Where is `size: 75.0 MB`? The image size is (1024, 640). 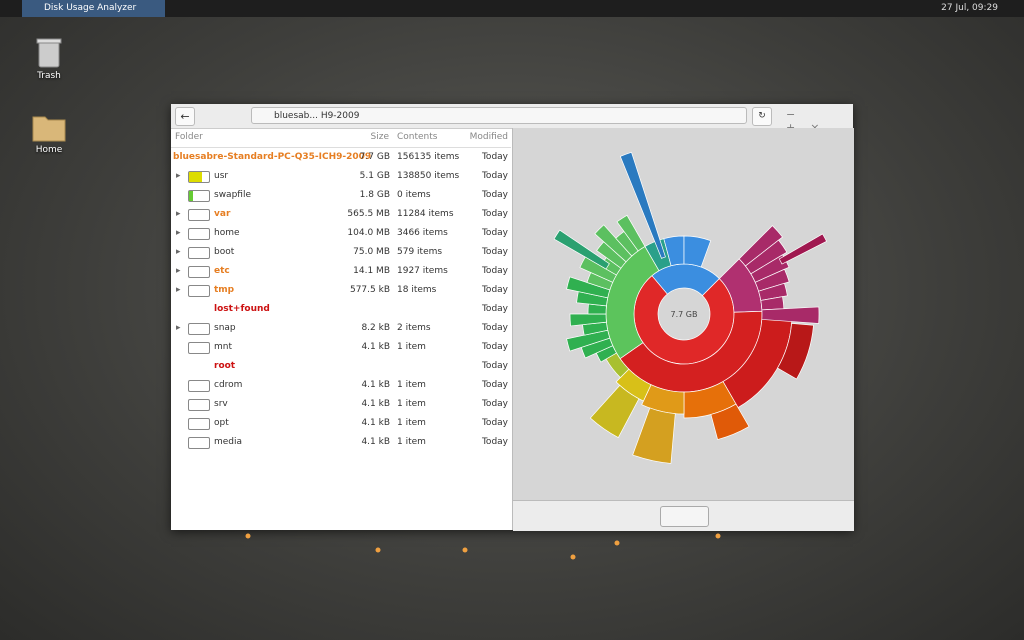
size: 75.0 MB is located at coordinates (371, 252).